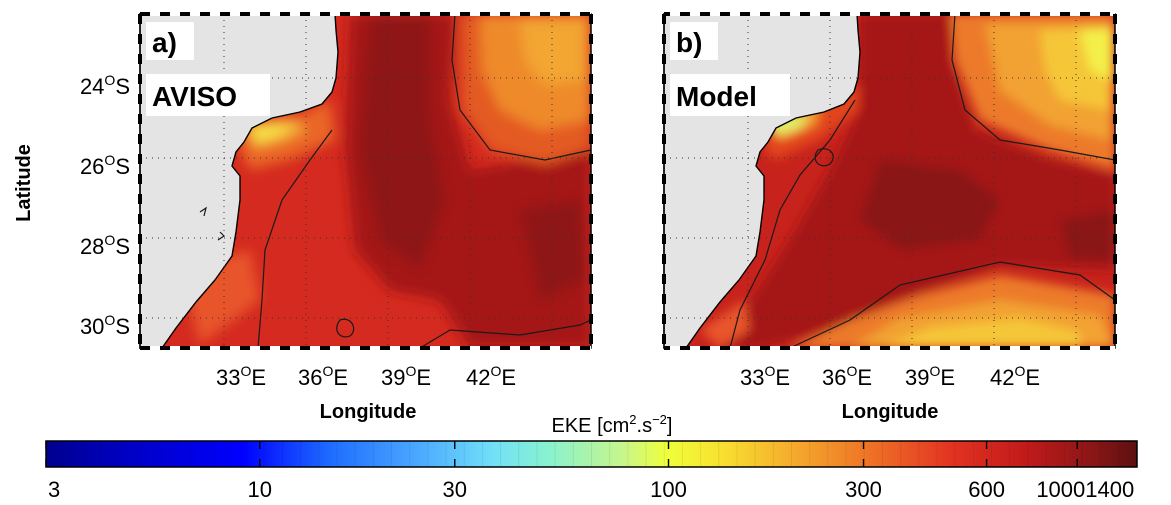 The width and height of the screenshot is (1171, 505). I want to click on colorbar-ticks, so click(561, 454).